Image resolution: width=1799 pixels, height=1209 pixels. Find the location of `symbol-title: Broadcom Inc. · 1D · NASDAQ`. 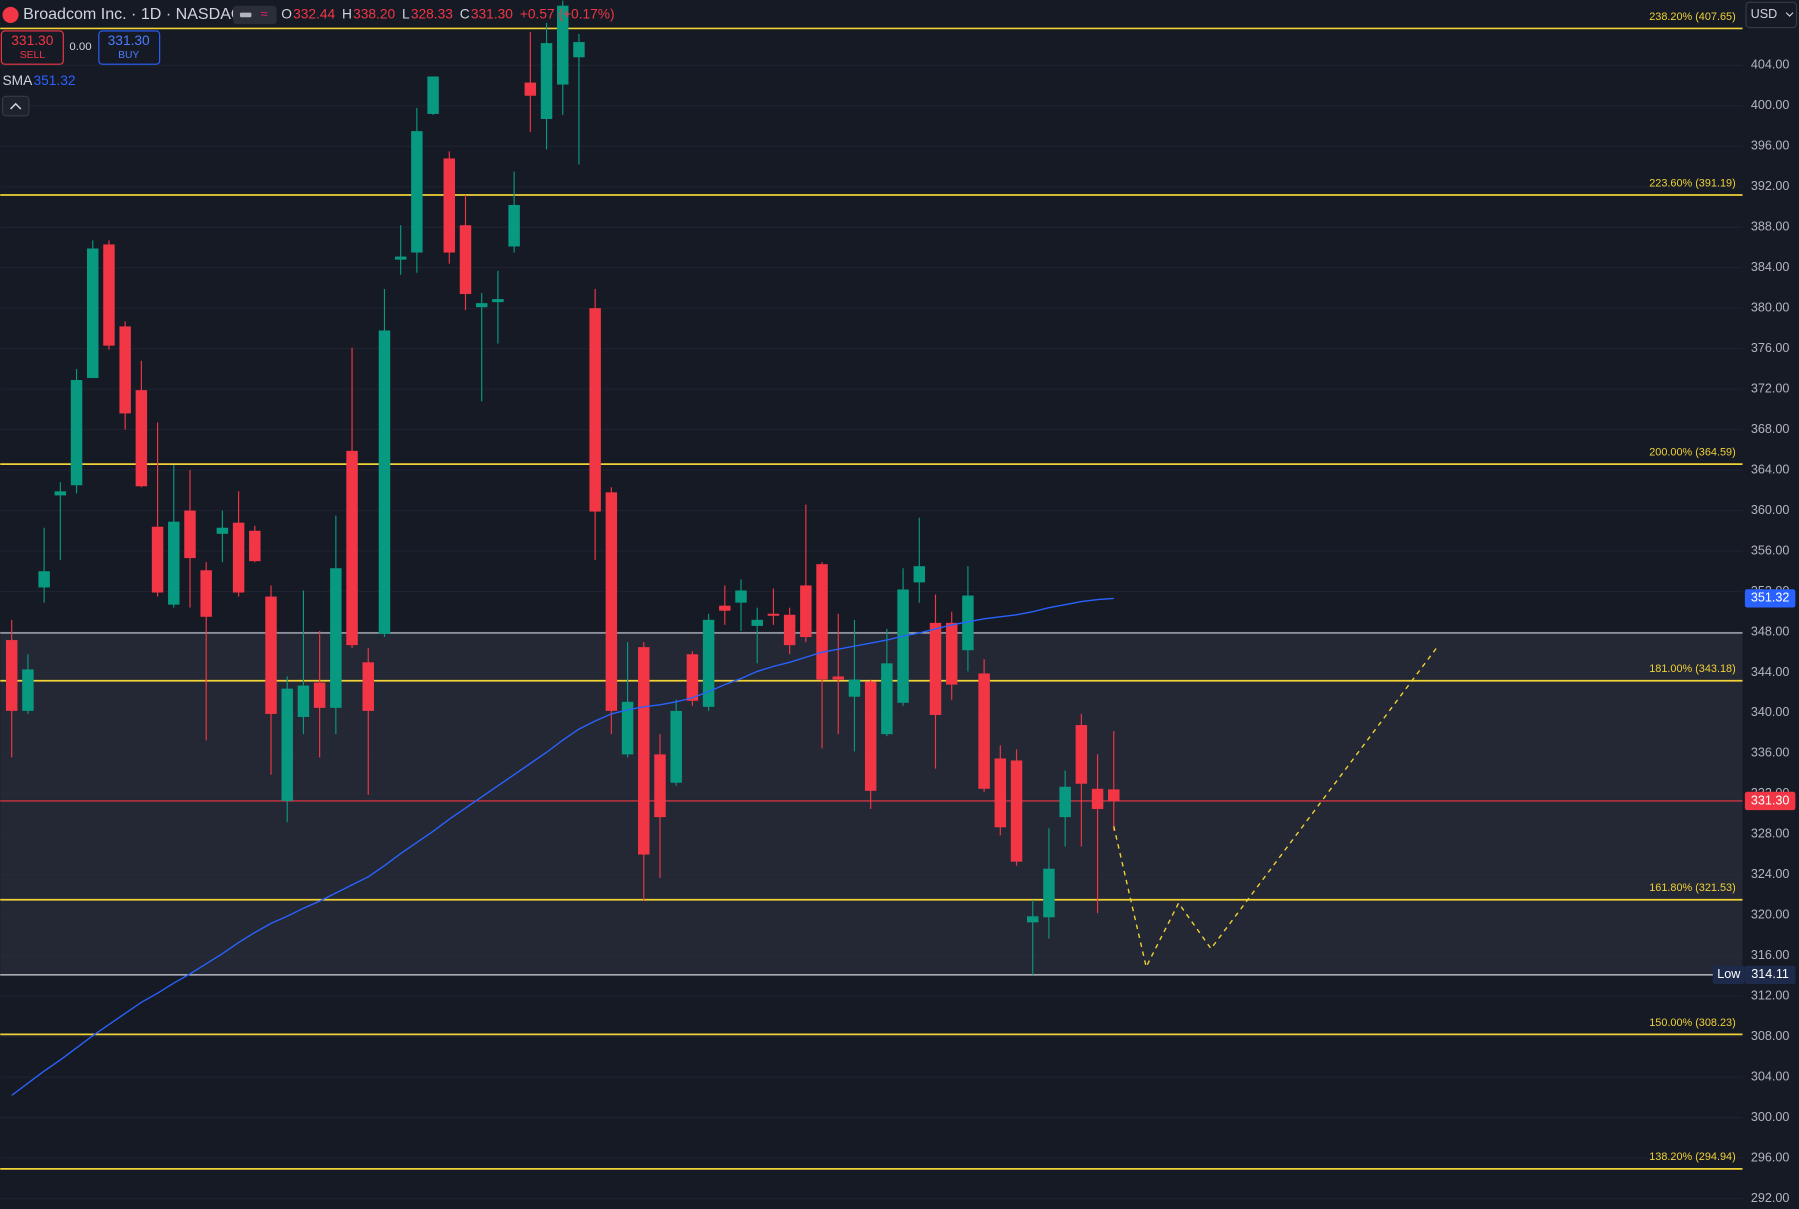

symbol-title: Broadcom Inc. · 1D · NASDAQ is located at coordinates (133, 14).